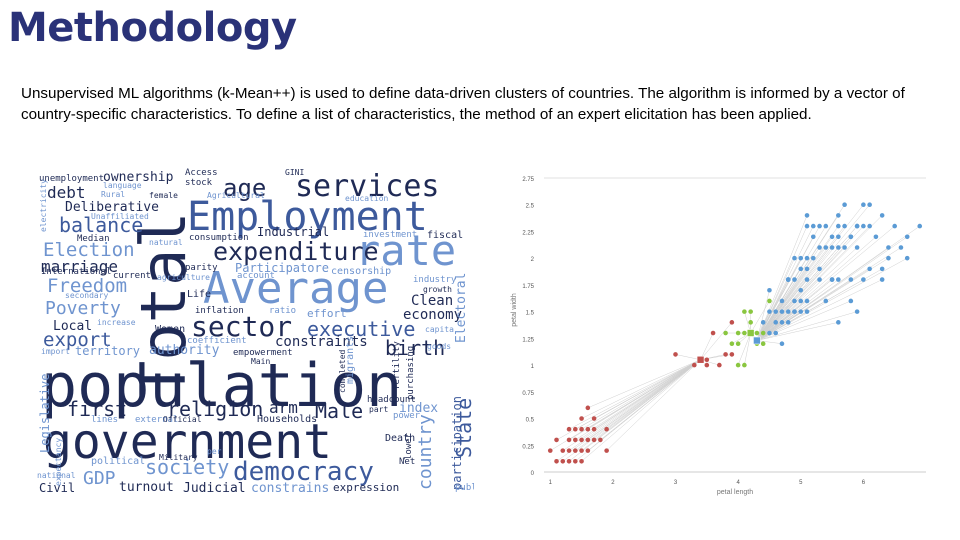  What do you see at coordinates (120, 216) in the screenshot?
I see `word-cloud-word: Unaffiliated` at bounding box center [120, 216].